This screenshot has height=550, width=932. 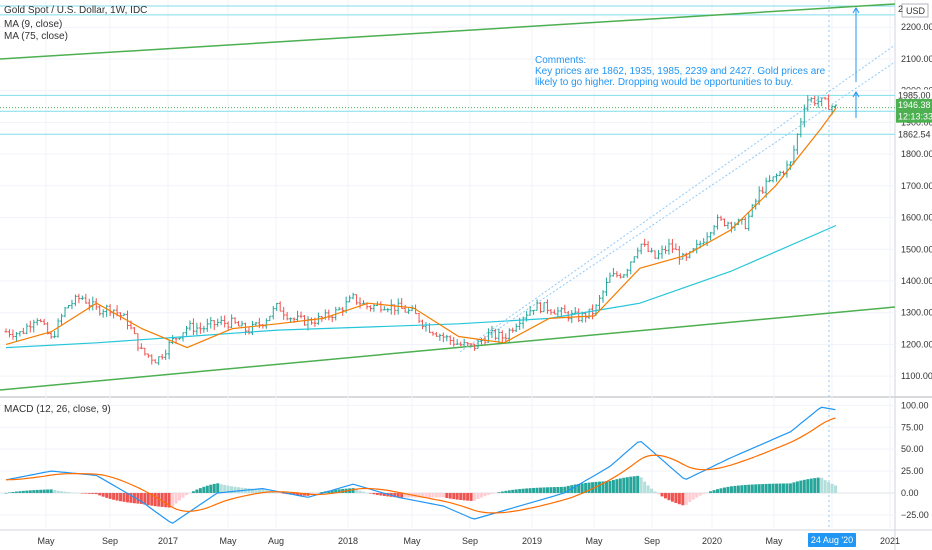 I want to click on countdown-tag: 12:13:33, so click(x=915, y=117).